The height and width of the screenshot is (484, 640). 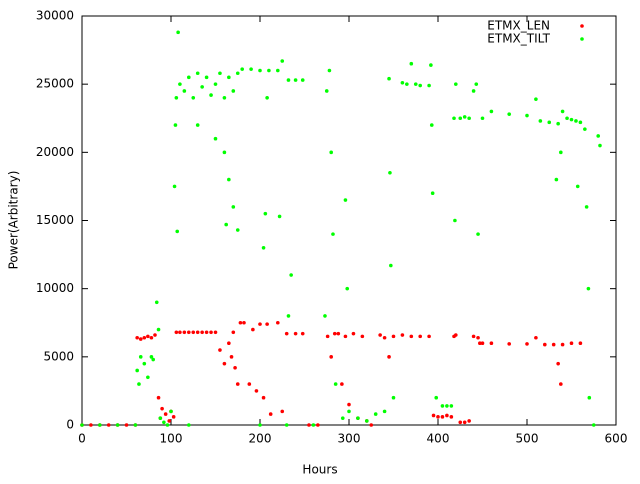 I want to click on x-axis-label: Hours, so click(x=319, y=470).